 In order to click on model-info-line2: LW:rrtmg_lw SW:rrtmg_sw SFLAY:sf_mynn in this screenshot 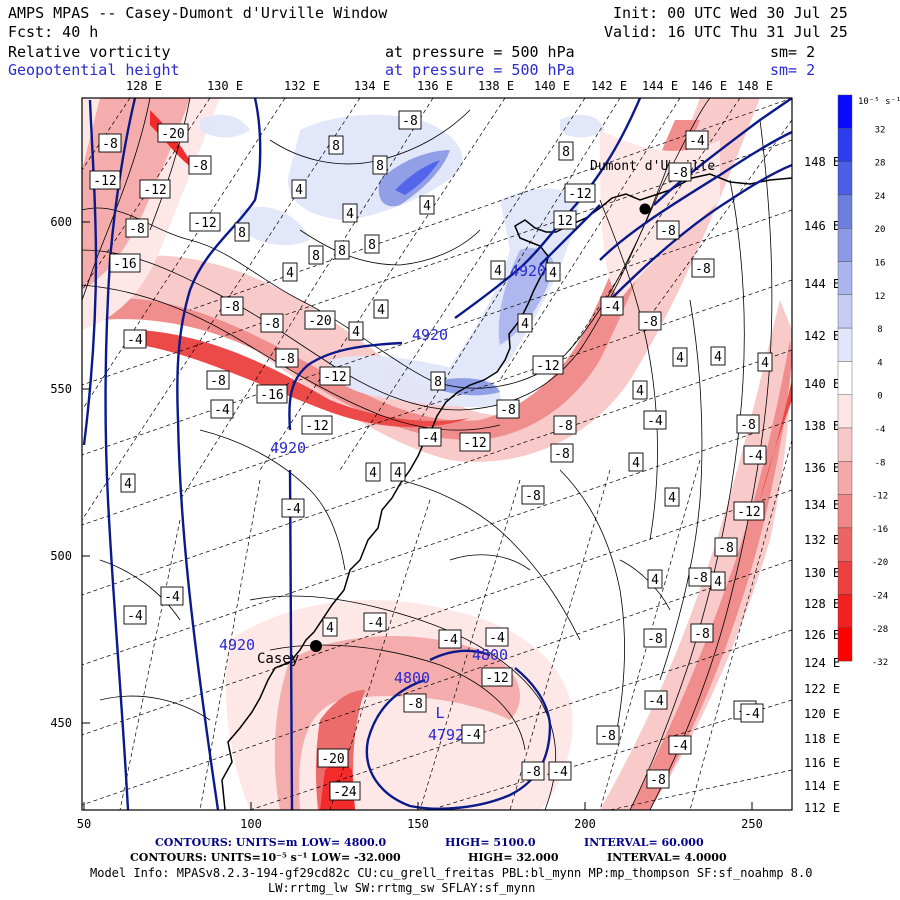, I will do `click(402, 888)`.